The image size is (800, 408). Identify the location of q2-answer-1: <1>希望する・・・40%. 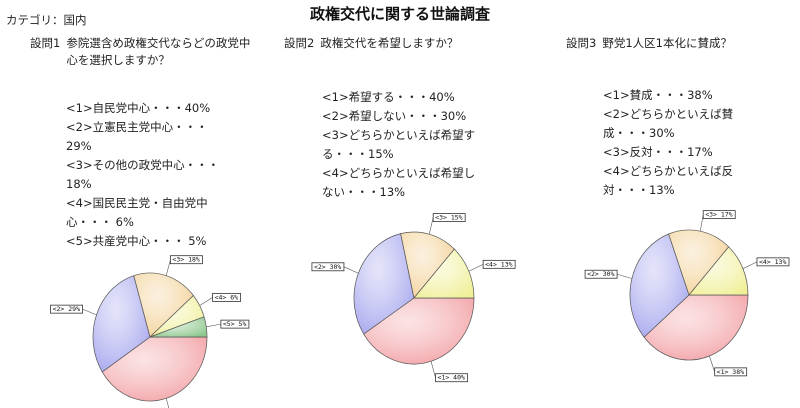
(388, 97).